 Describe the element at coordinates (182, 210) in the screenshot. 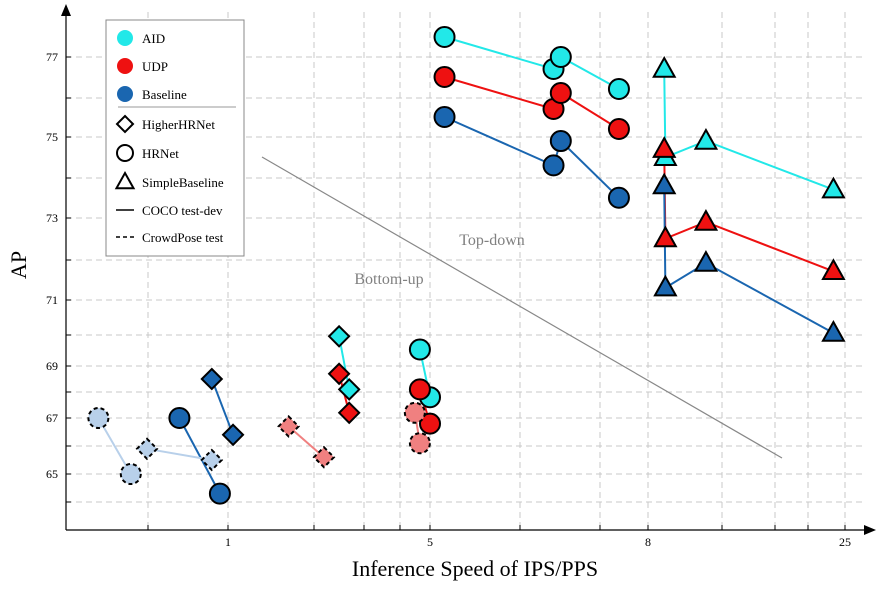

I see `legend-label: COCO test-dev` at that location.